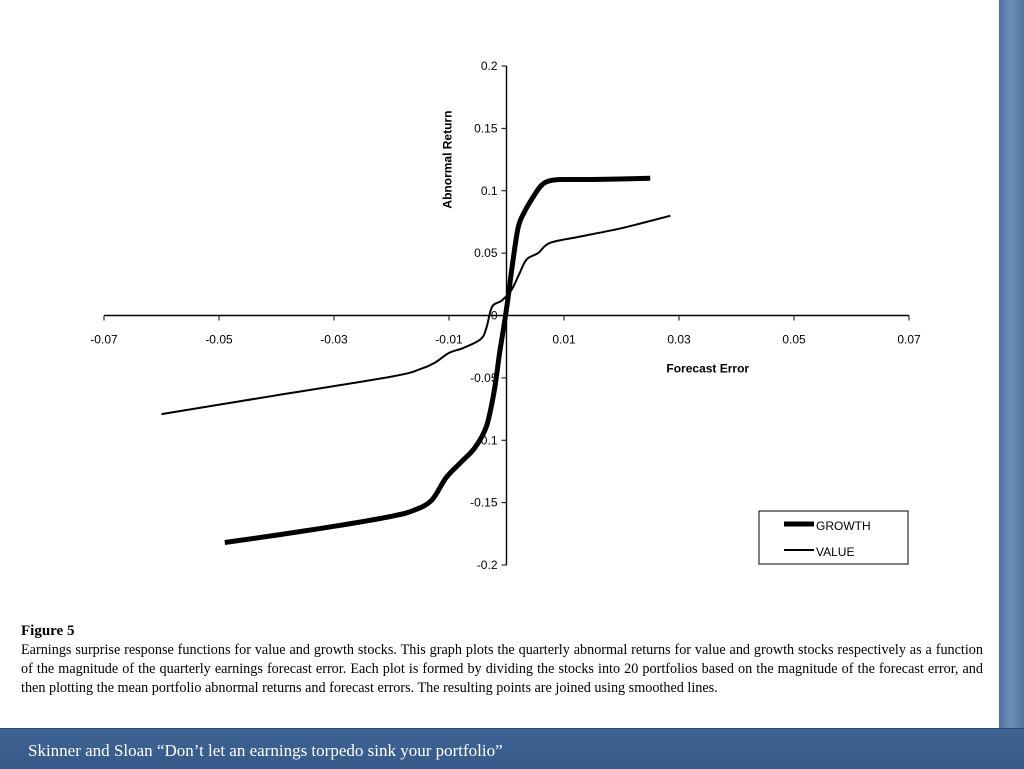 The width and height of the screenshot is (1024, 769). I want to click on y-tick-label: 0.05, so click(486, 253).